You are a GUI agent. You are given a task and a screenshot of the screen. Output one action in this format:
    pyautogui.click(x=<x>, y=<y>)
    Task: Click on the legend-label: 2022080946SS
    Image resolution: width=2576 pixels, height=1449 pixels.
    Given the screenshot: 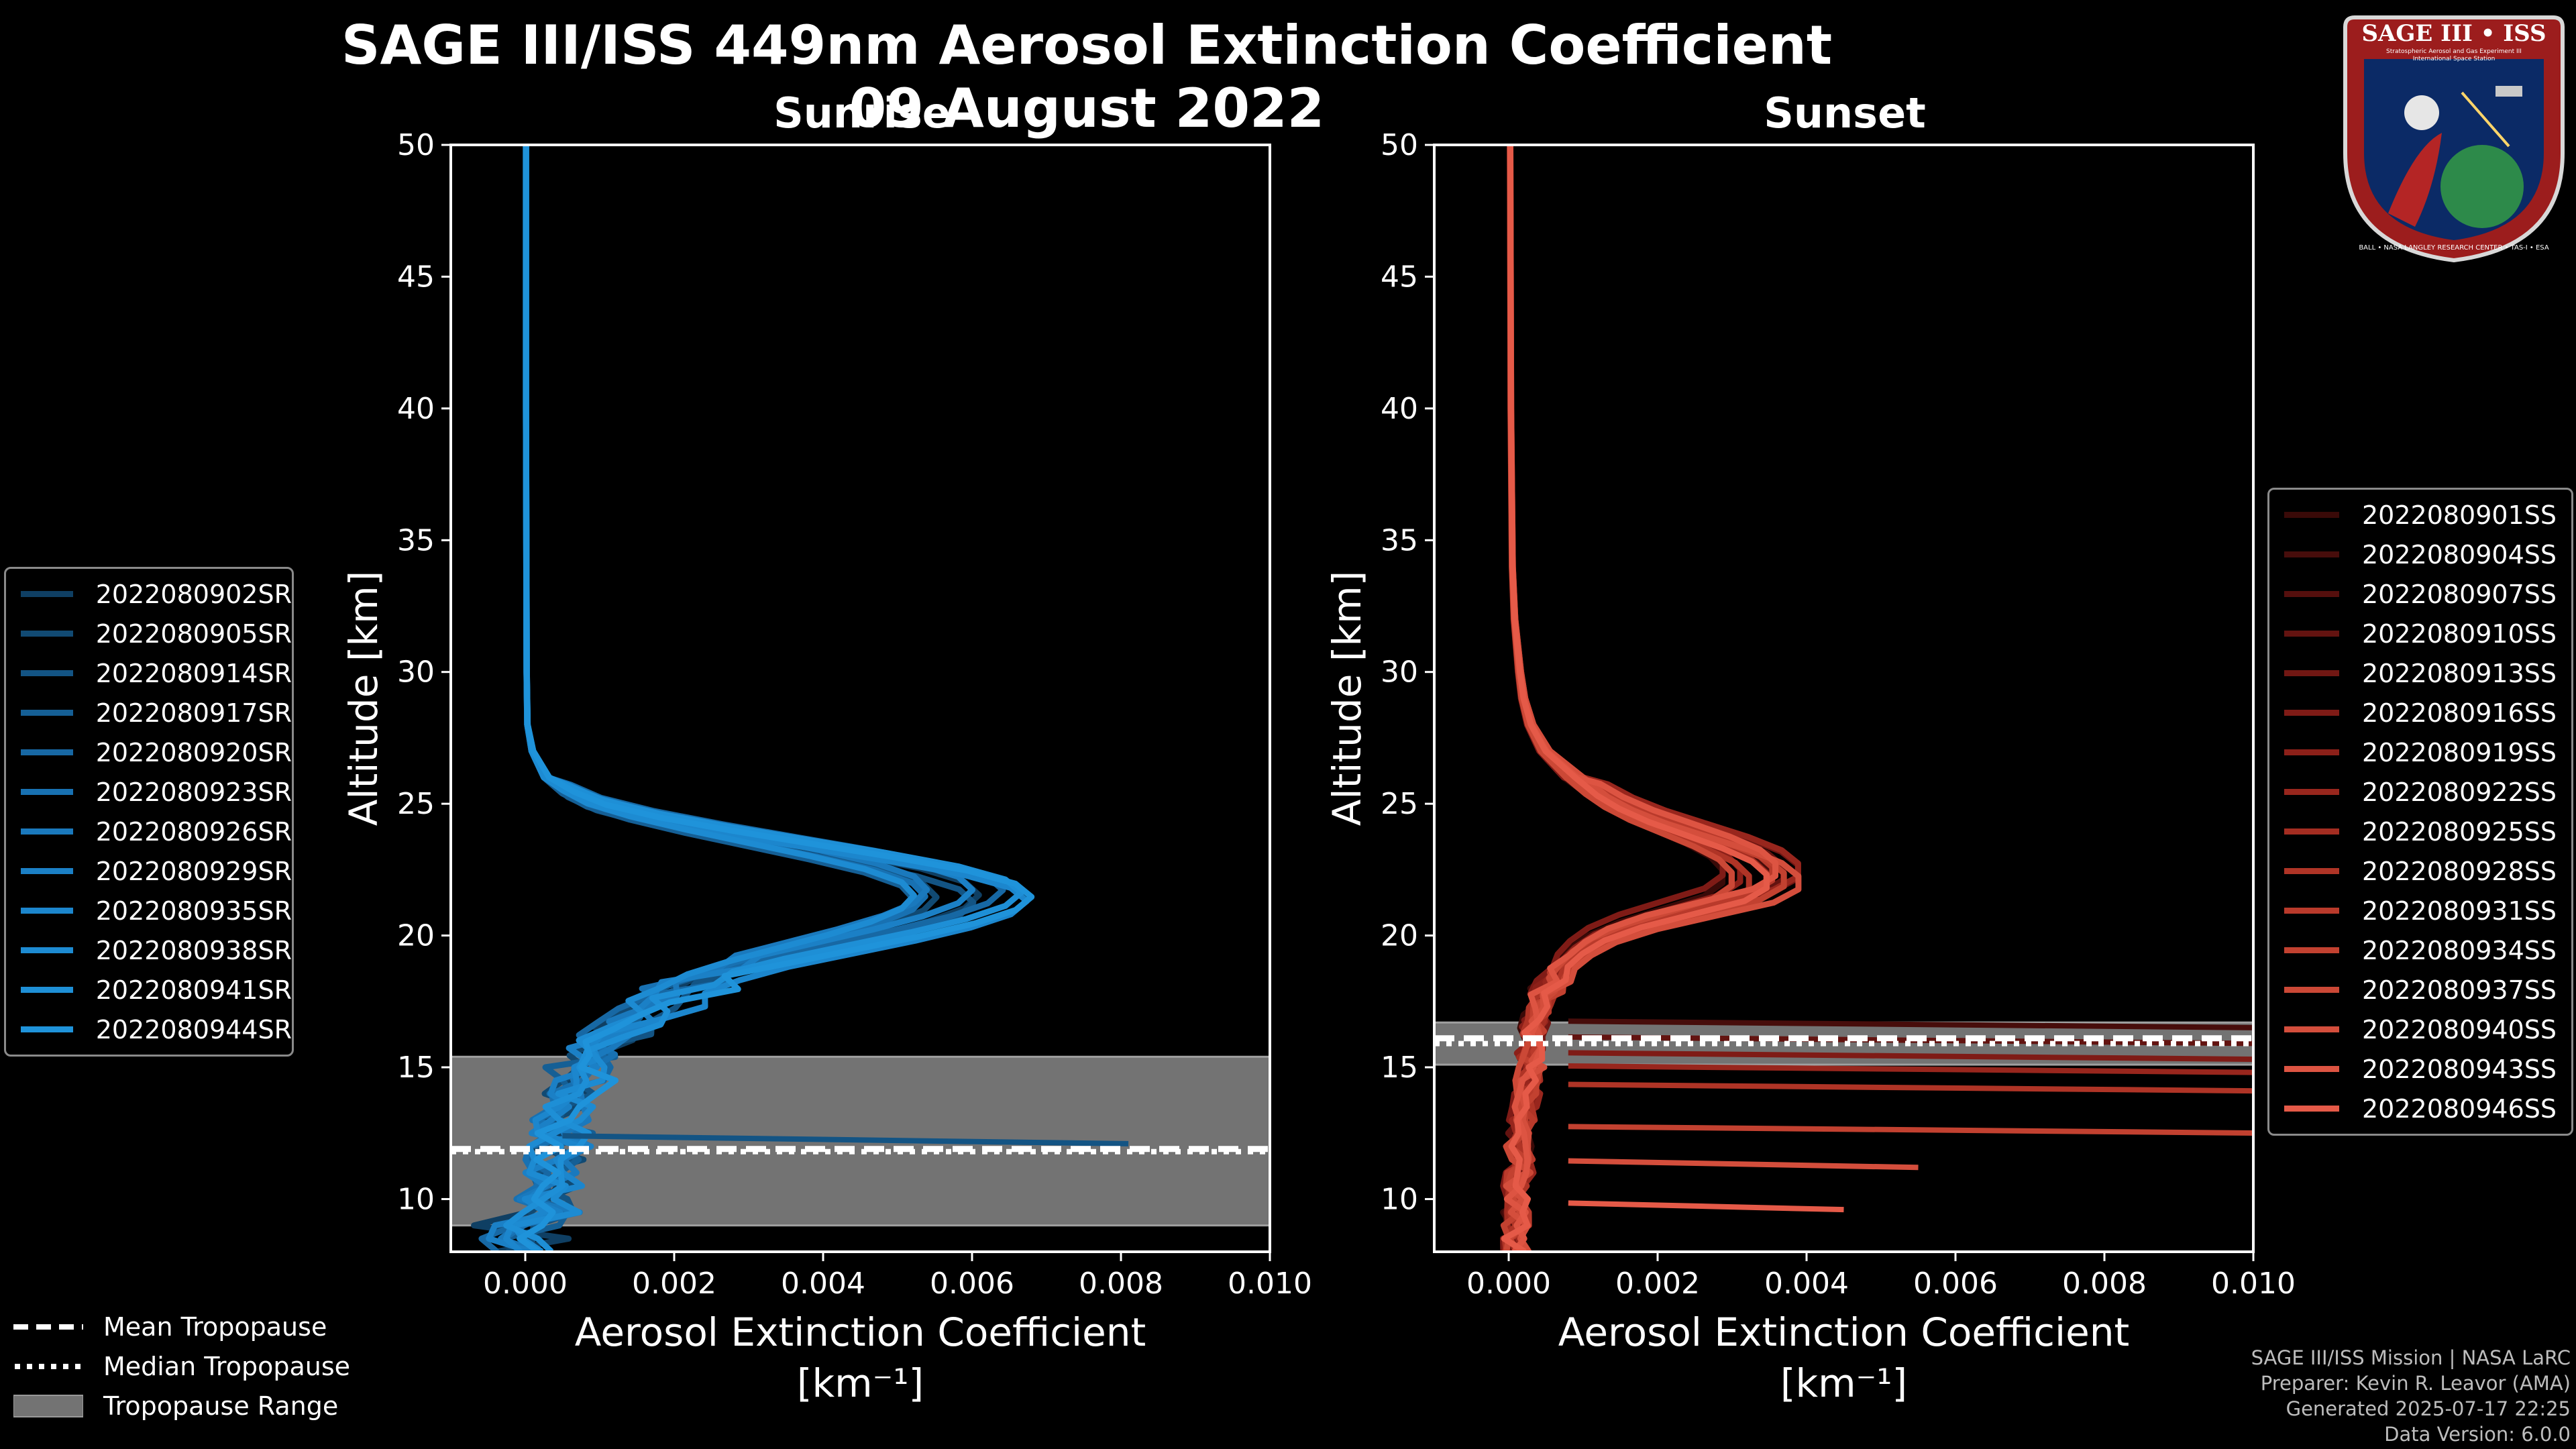 What is the action you would take?
    pyautogui.click(x=2459, y=1108)
    